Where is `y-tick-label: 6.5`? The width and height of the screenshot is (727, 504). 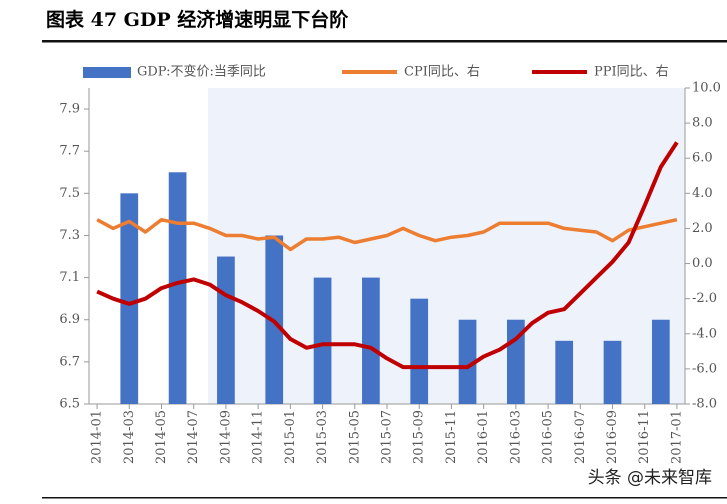 y-tick-label: 6.5 is located at coordinates (69, 404).